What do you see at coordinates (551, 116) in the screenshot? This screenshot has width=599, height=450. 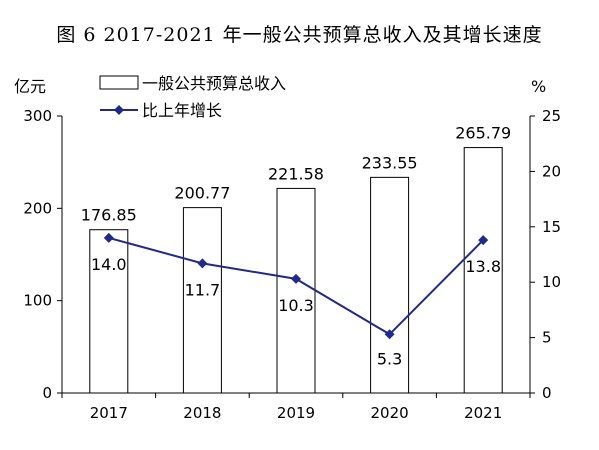 I see `right-tick-label: 25` at bounding box center [551, 116].